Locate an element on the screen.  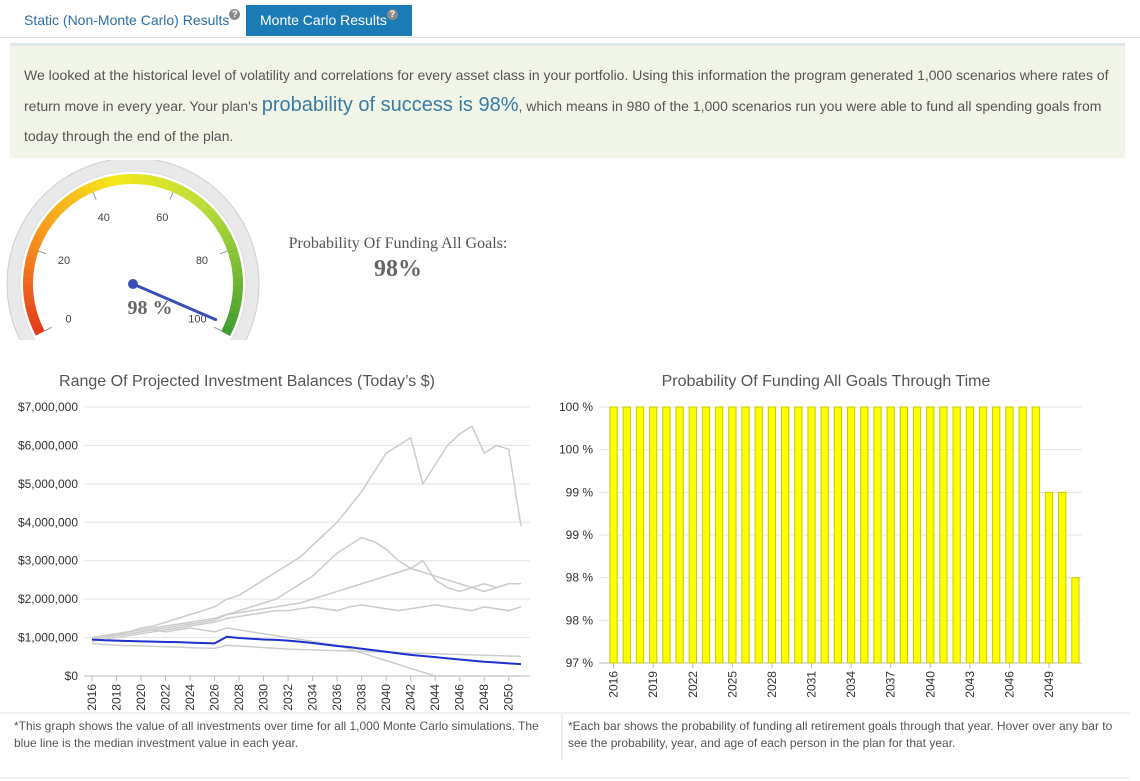
x-tick-label: 2038 is located at coordinates (362, 697).